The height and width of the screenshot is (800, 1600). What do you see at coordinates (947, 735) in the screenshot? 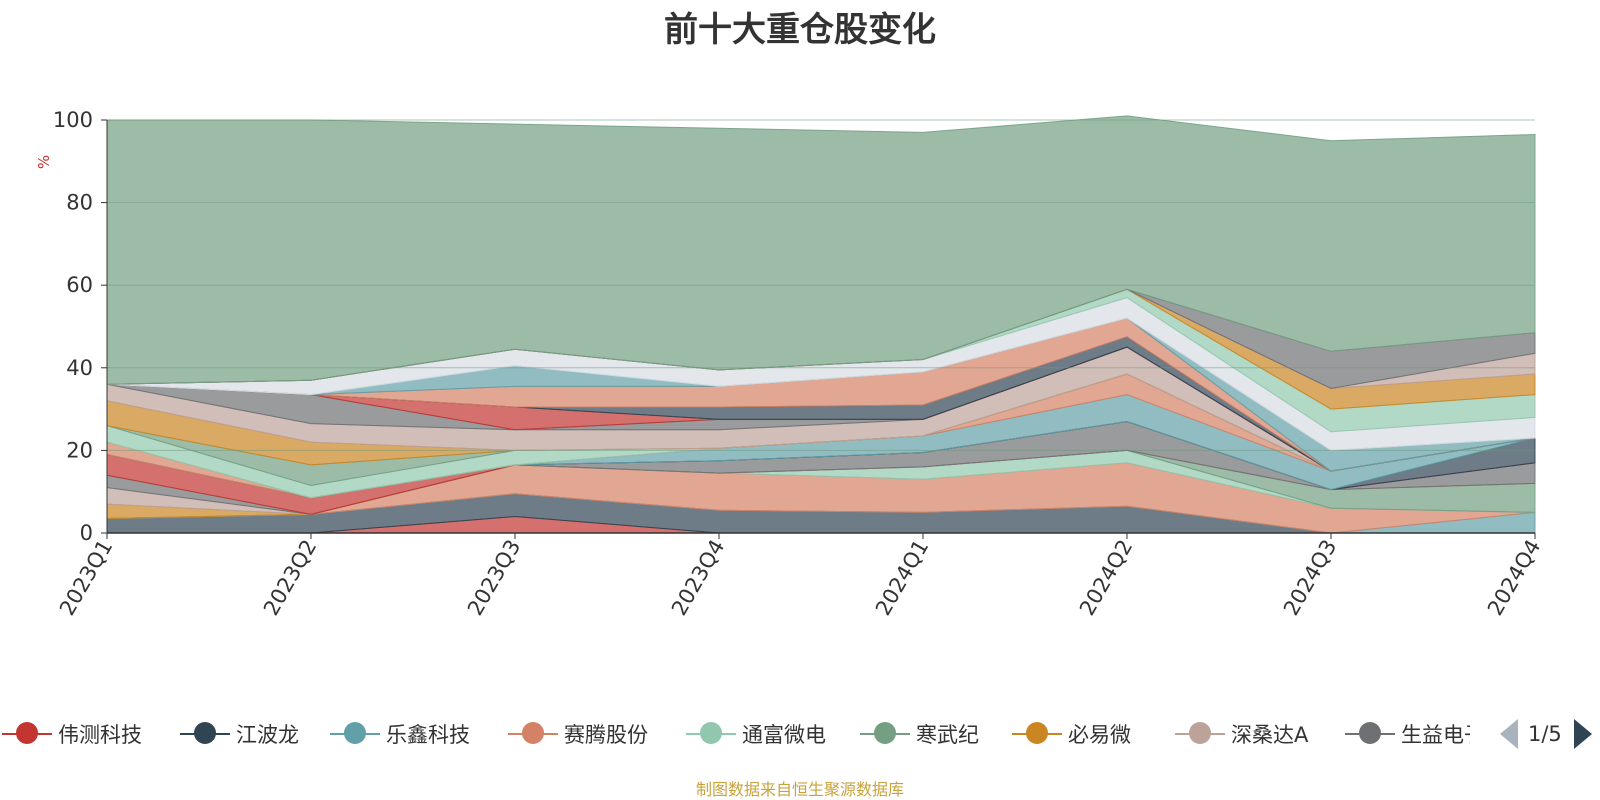
I see `legend-label: 寒武纪` at bounding box center [947, 735].